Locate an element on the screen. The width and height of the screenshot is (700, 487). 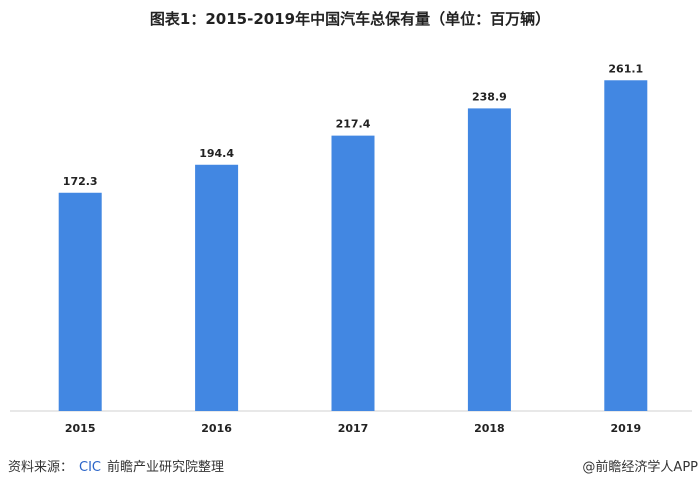
bar-2017 is located at coordinates (353, 273).